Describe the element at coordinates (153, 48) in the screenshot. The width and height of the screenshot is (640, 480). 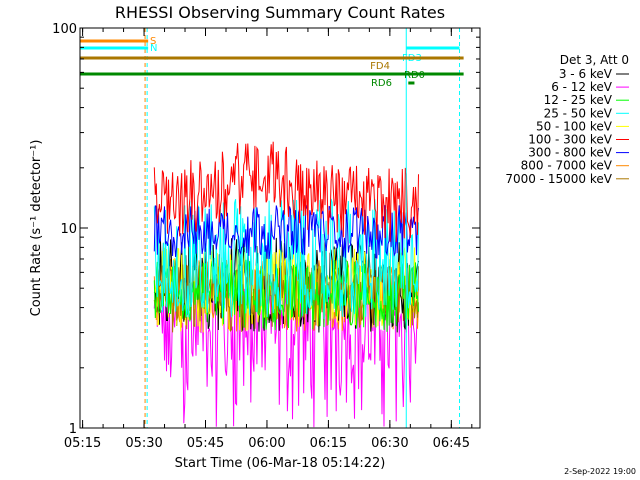
I see `flag-label-n: N` at that location.